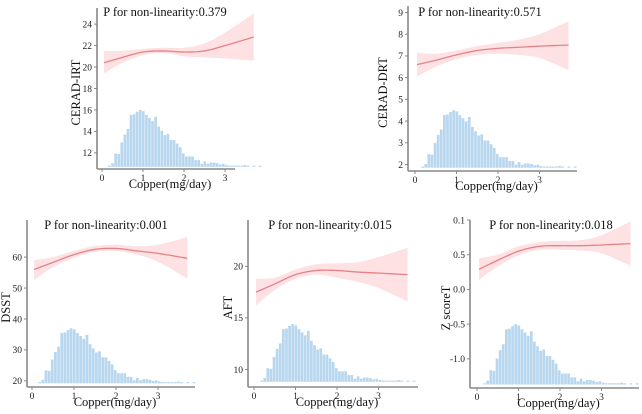 This screenshot has width=642, height=414. Describe the element at coordinates (400, 79) in the screenshot. I see `y-tick-label: 6` at that location.